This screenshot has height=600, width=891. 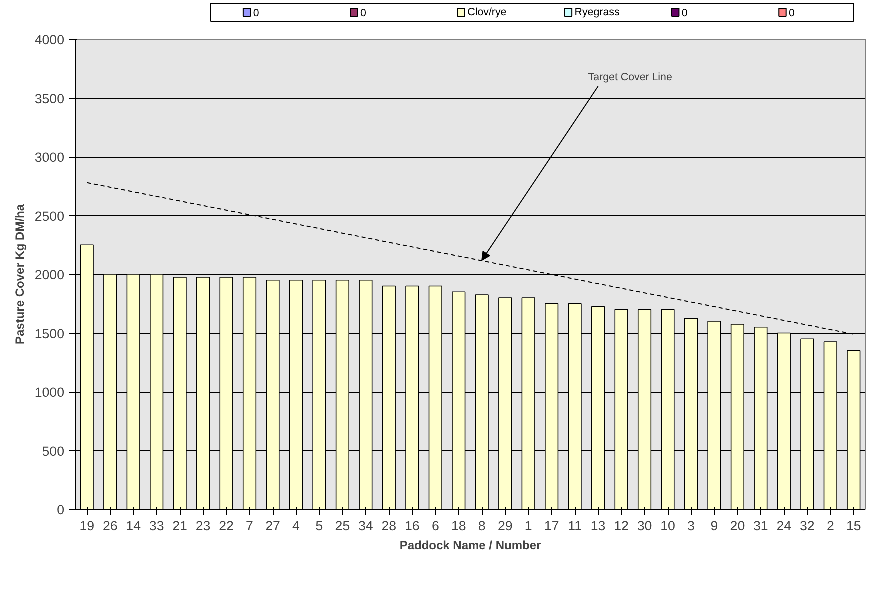 I want to click on x-tick-label: 5, so click(x=320, y=526).